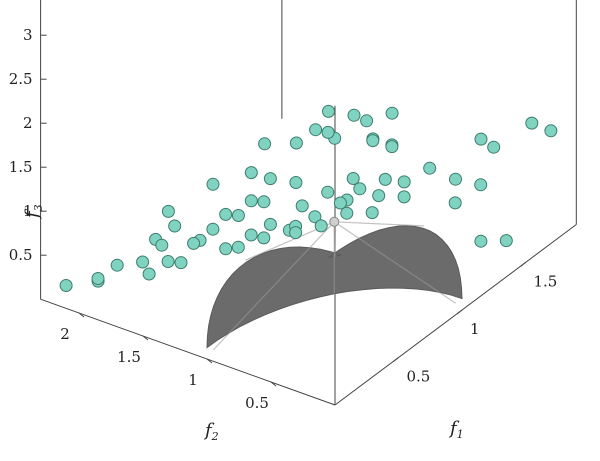 The height and width of the screenshot is (461, 600). What do you see at coordinates (211, 431) in the screenshot?
I see `f2-axis-label: f2` at bounding box center [211, 431].